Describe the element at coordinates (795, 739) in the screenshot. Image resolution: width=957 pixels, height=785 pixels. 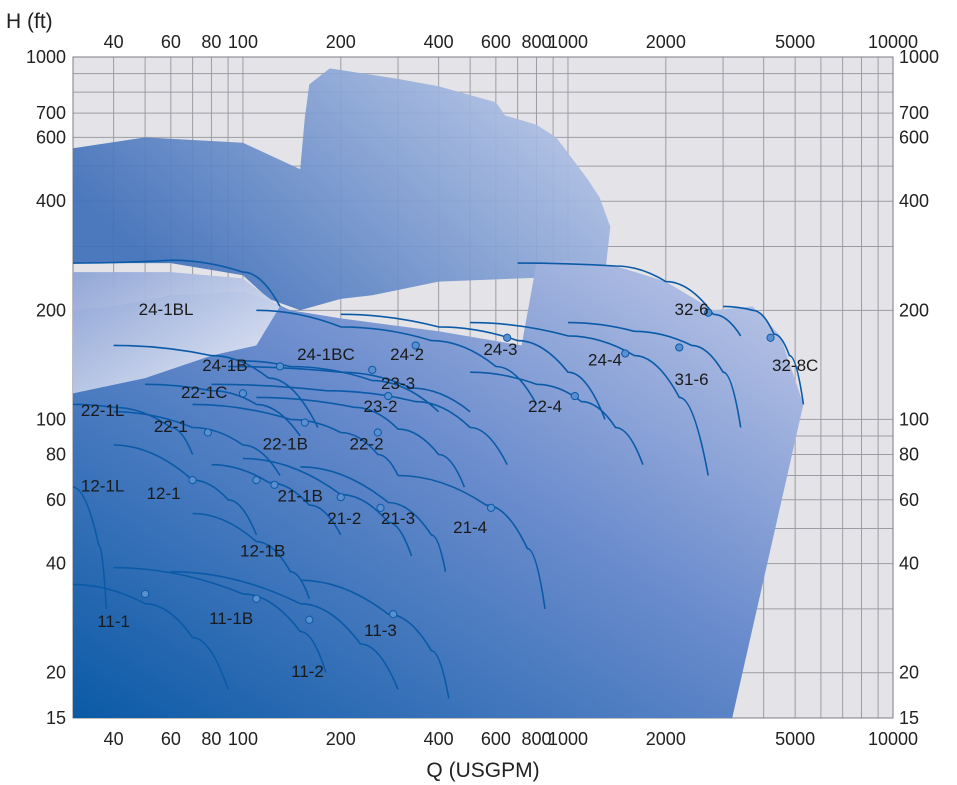
I see `x-tick-bottom: 5000` at that location.